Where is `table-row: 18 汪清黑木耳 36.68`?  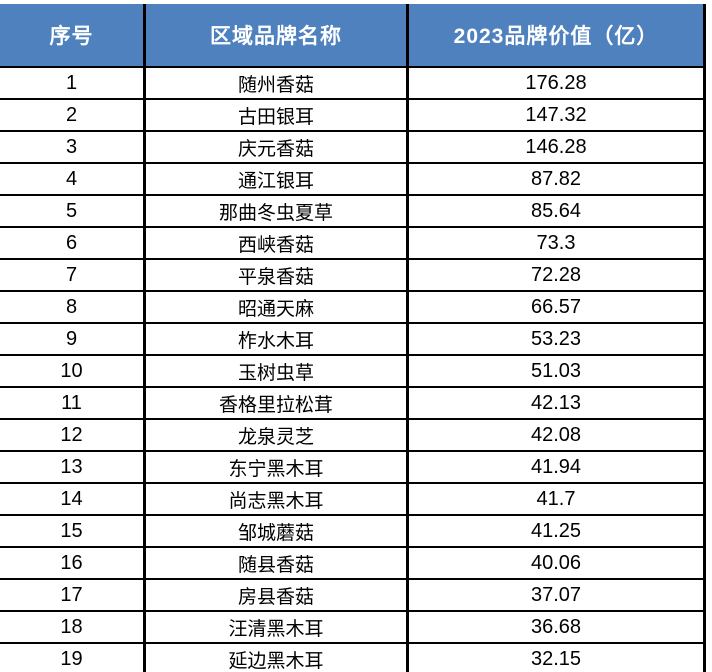 table-row: 18 汪清黑木耳 36.68 is located at coordinates (353, 628).